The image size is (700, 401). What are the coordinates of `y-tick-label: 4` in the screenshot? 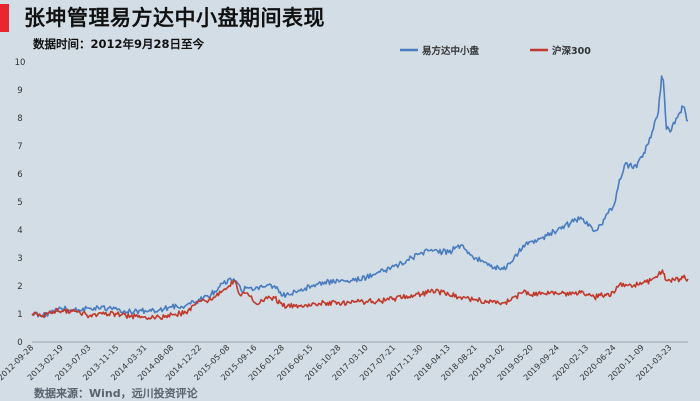 It's located at (19, 231).